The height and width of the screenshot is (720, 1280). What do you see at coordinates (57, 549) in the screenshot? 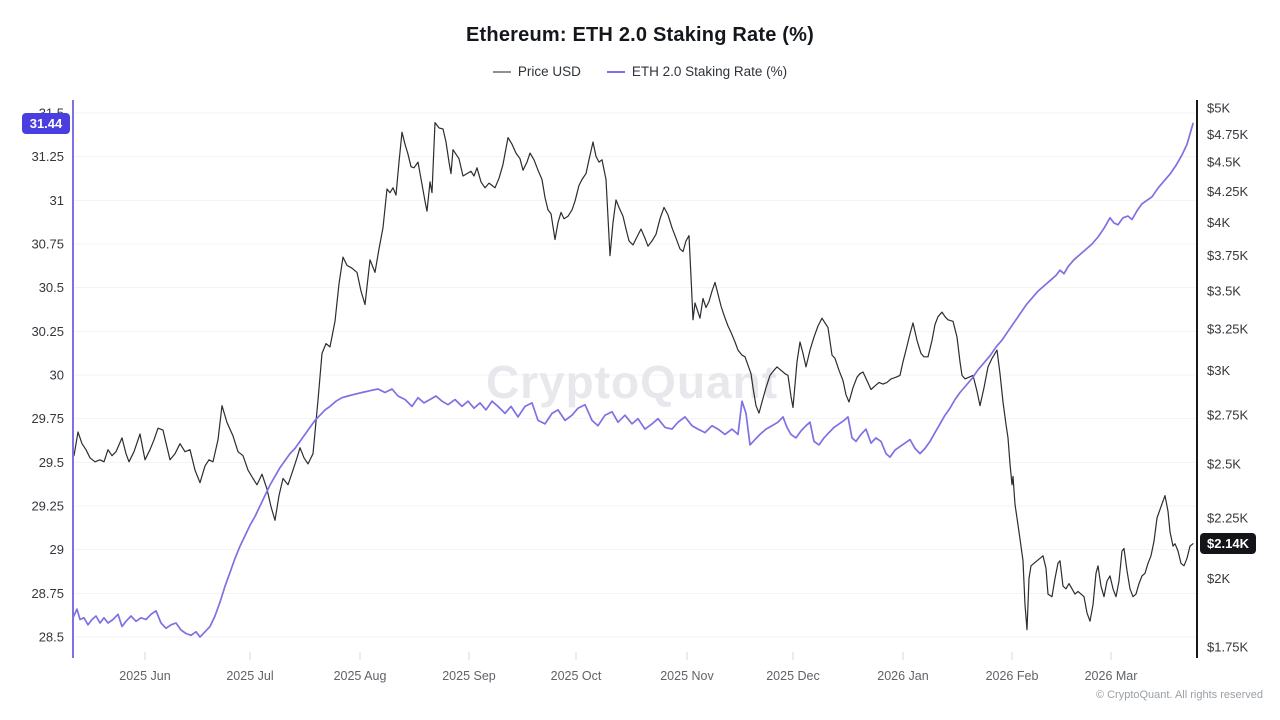
I see `left-axis-tick-label: 29` at bounding box center [57, 549].